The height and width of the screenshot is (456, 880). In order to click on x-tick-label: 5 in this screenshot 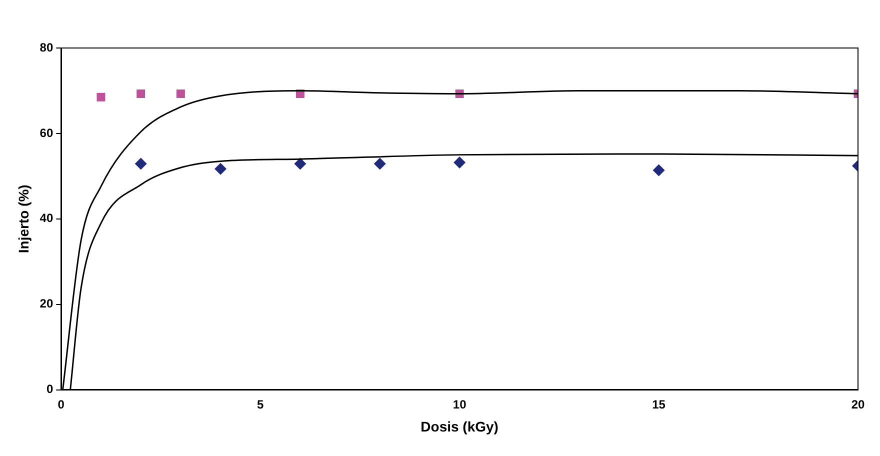, I will do `click(260, 404)`.